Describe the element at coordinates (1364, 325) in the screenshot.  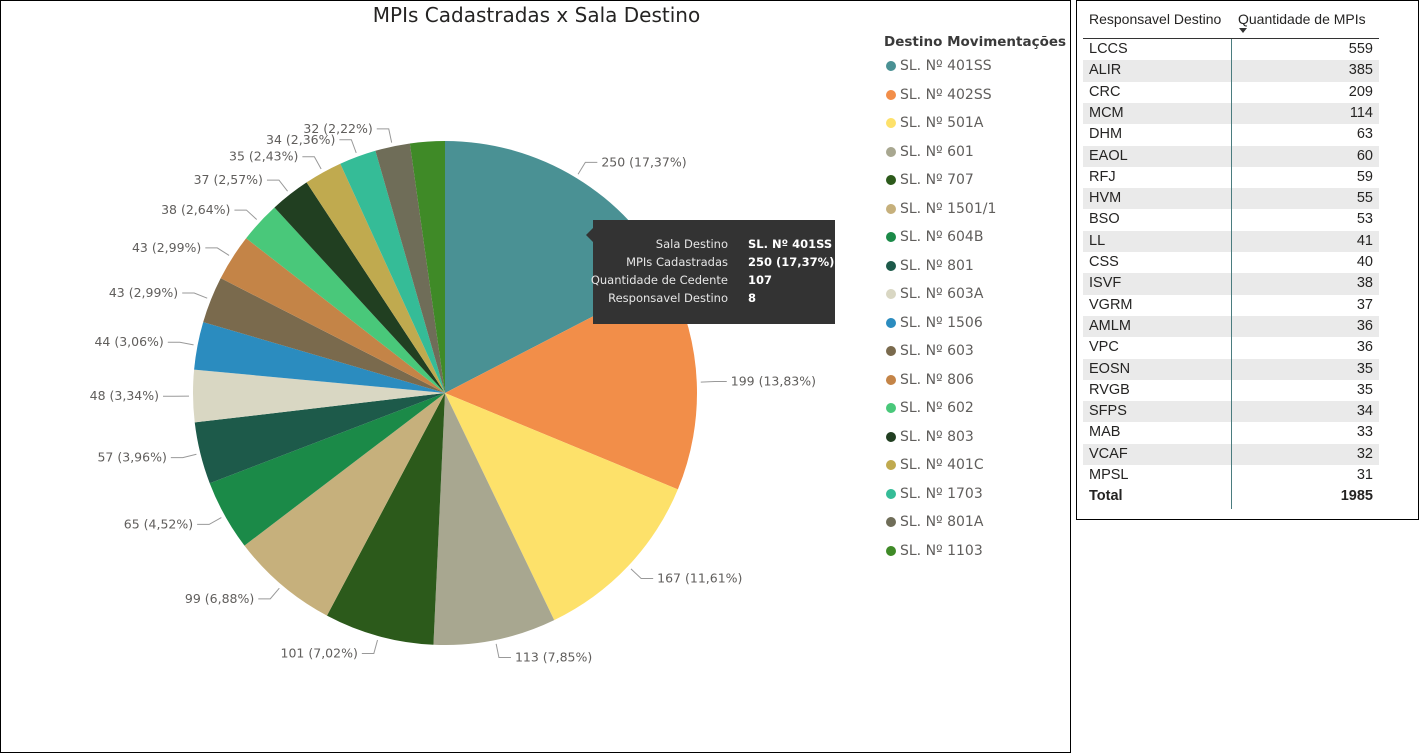
I see `cell-quantidade: 36` at that location.